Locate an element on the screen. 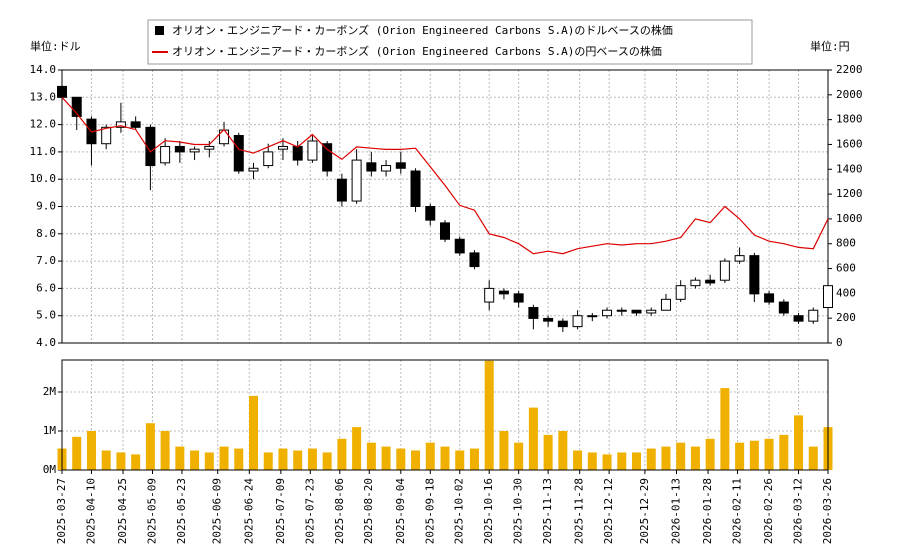  y-tick-label: 7.0 is located at coordinates (46, 260).